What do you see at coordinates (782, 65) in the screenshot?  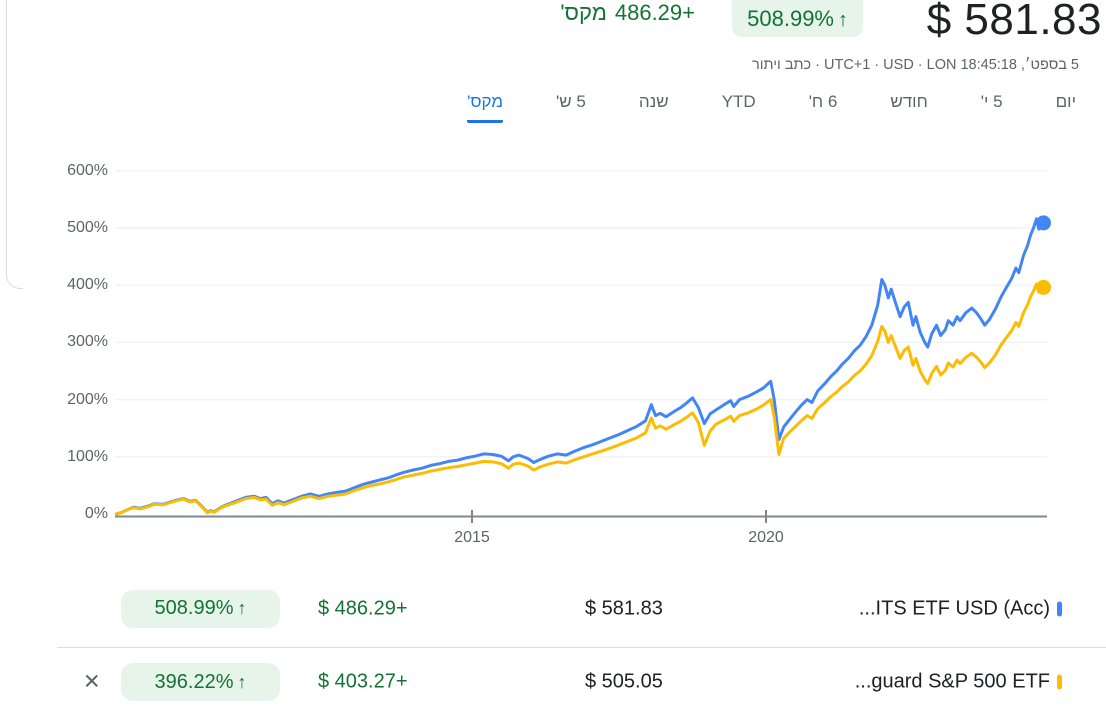 I see `disclaimer-link: כתב ויתור` at bounding box center [782, 65].